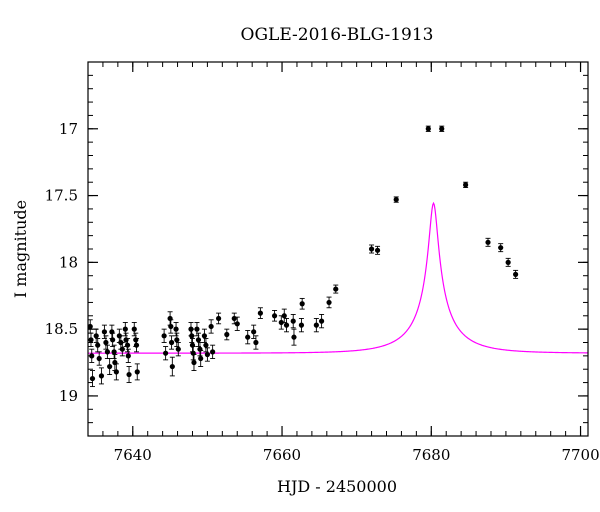 This screenshot has width=600, height=512. Describe the element at coordinates (337, 486) in the screenshot. I see `x-axis-label: HJD - 2450000` at that location.